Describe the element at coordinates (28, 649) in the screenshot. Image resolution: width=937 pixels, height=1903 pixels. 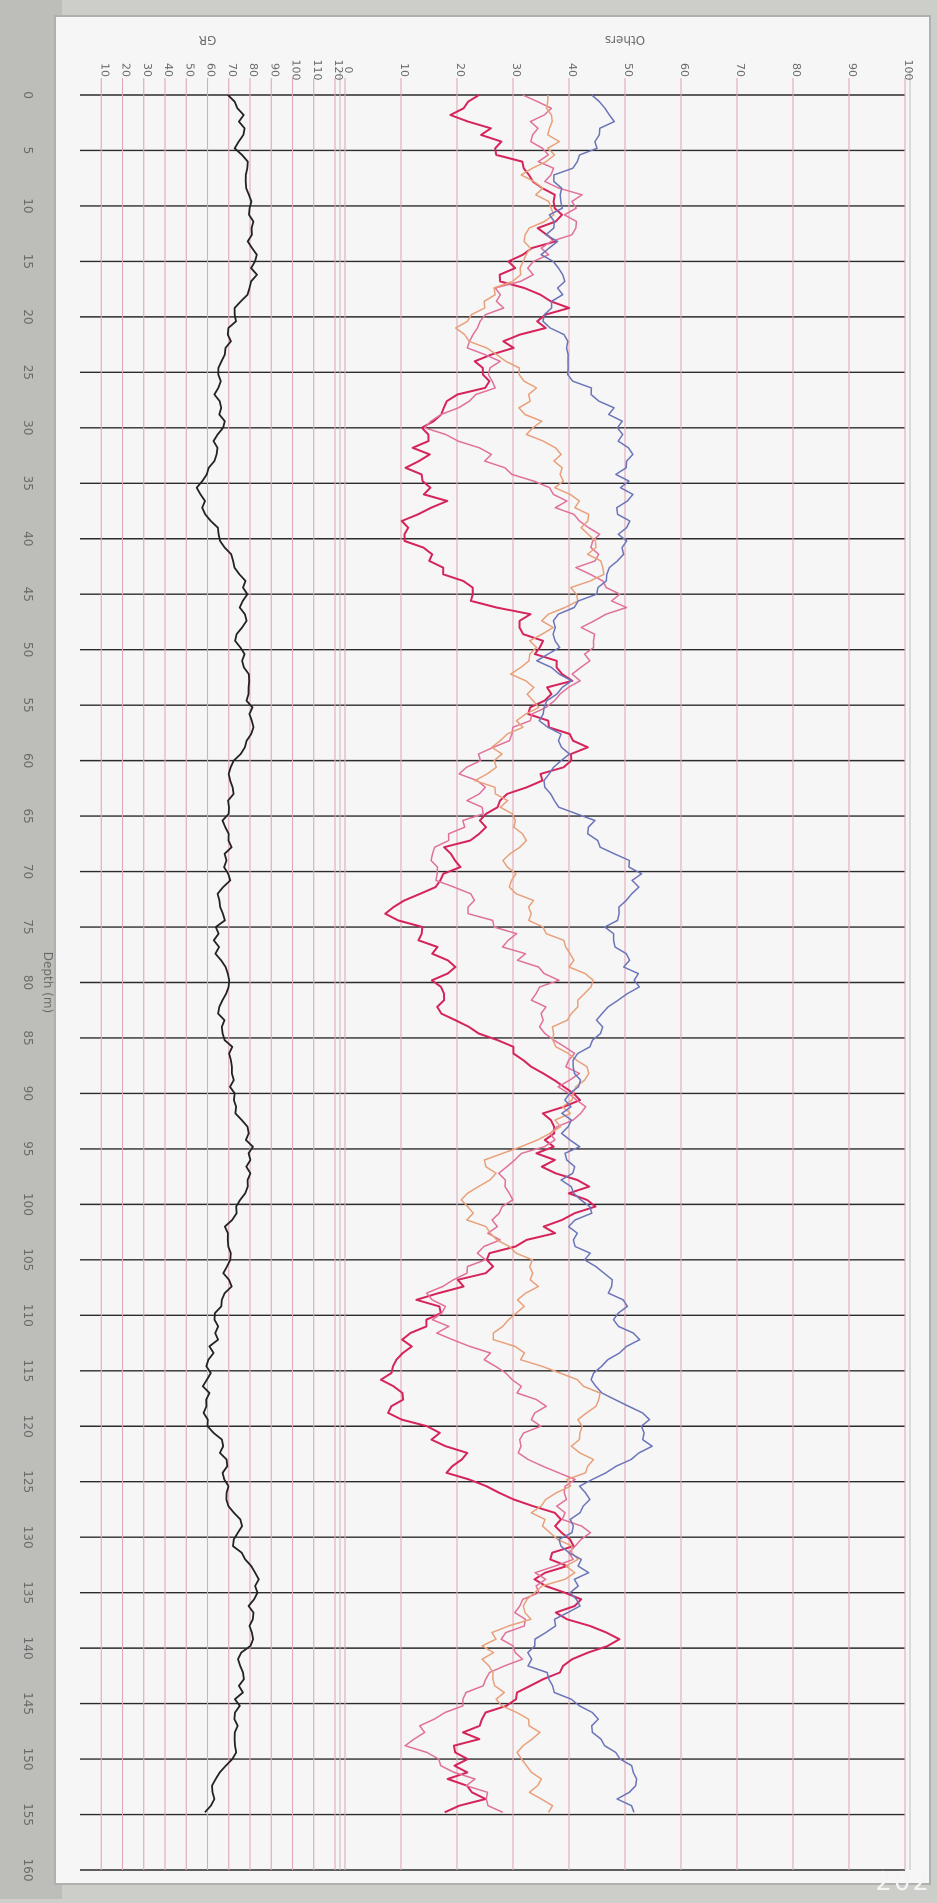
I see `depth-tick-label: 50` at that location.